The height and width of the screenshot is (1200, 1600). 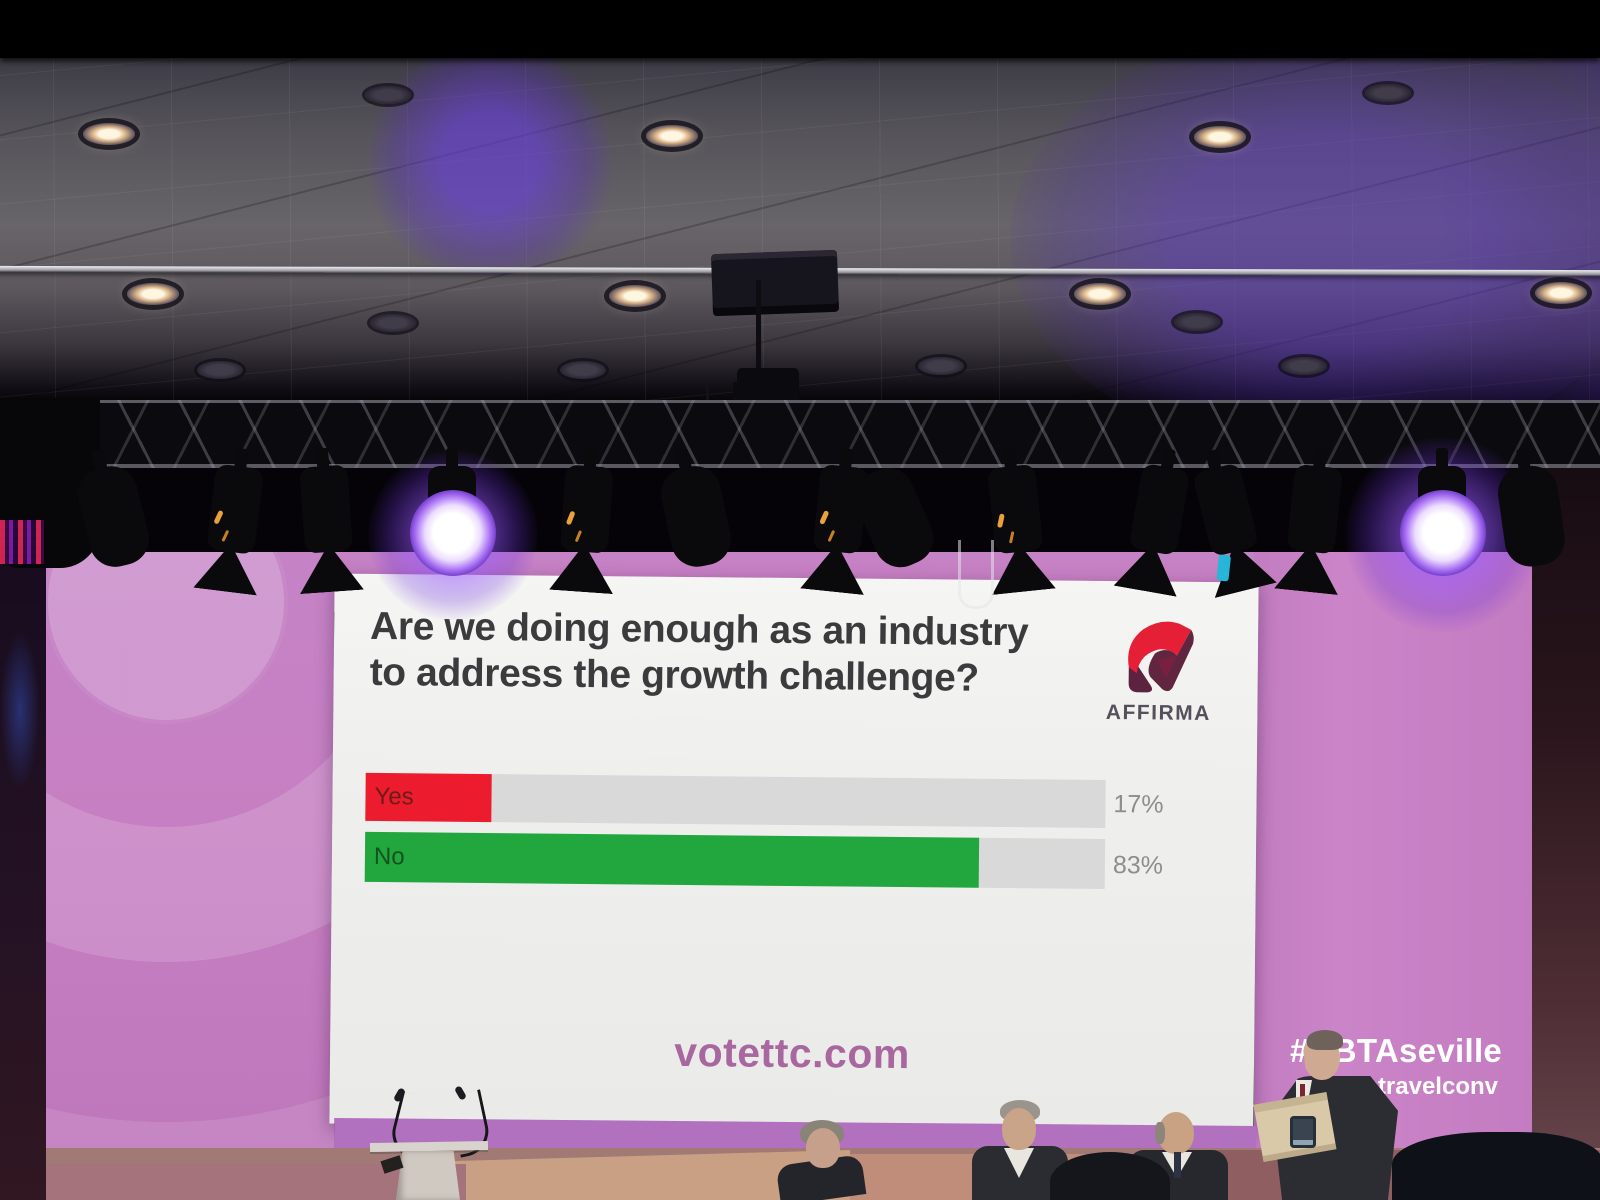 What do you see at coordinates (674, 675) in the screenshot?
I see `slide-title-line2: to address the growth challenge?` at bounding box center [674, 675].